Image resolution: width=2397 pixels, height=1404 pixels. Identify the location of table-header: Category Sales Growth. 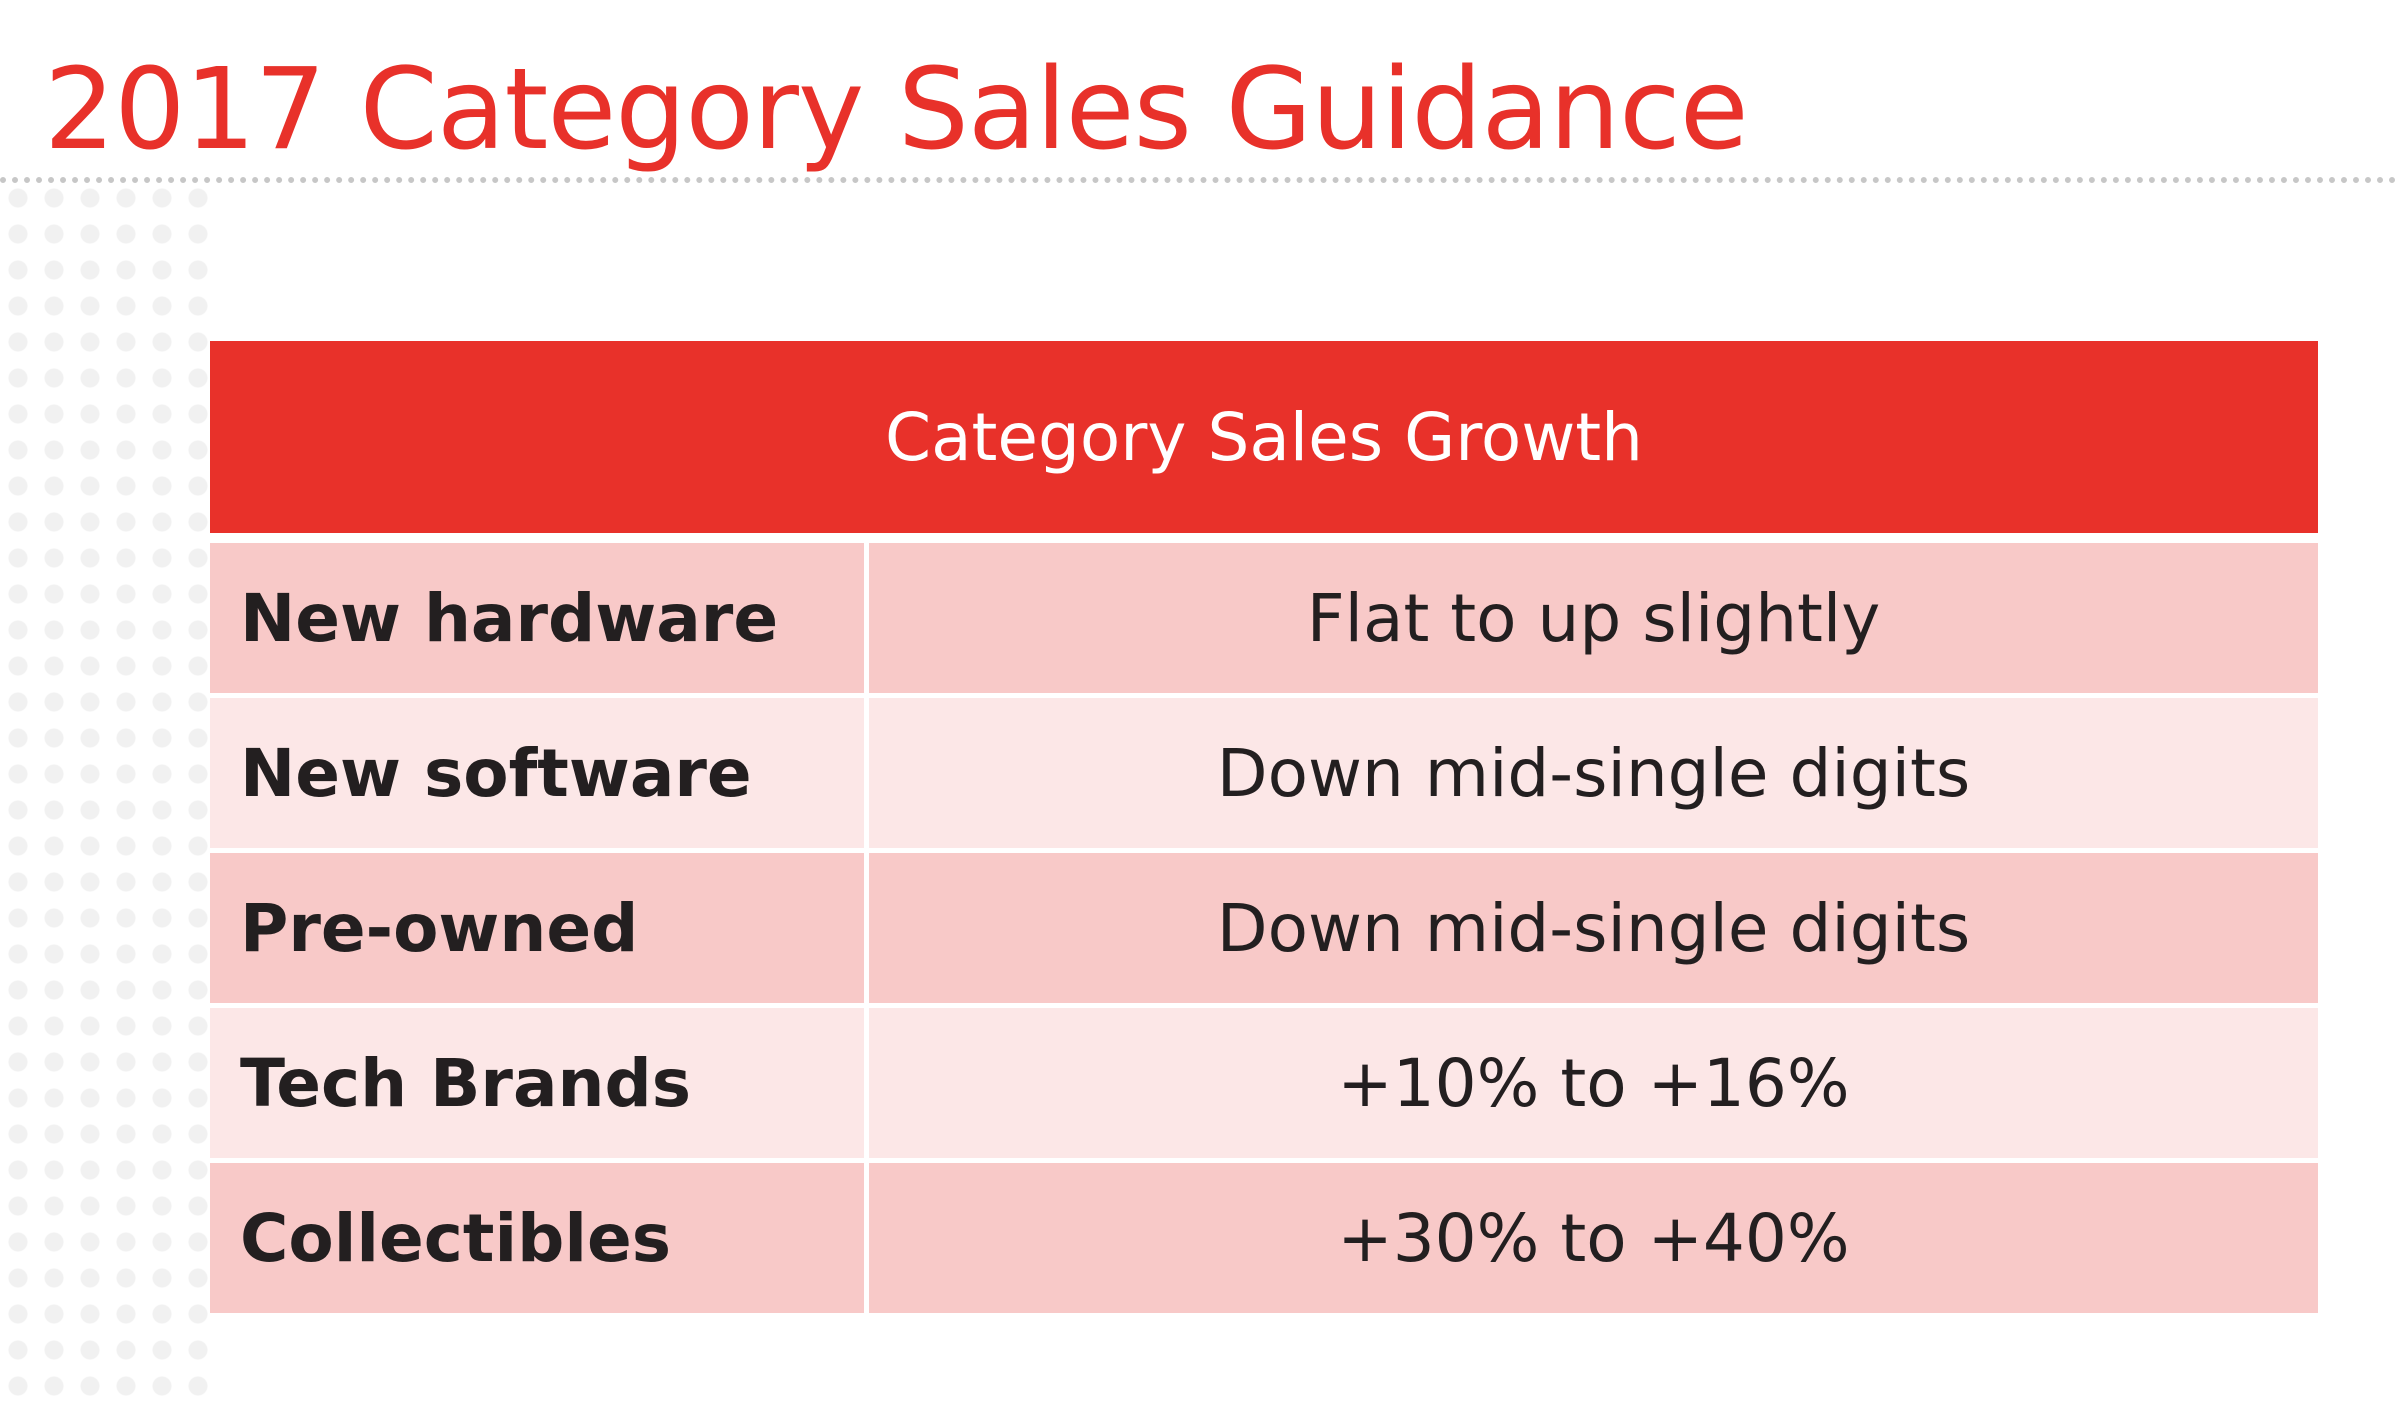
(1264, 442).